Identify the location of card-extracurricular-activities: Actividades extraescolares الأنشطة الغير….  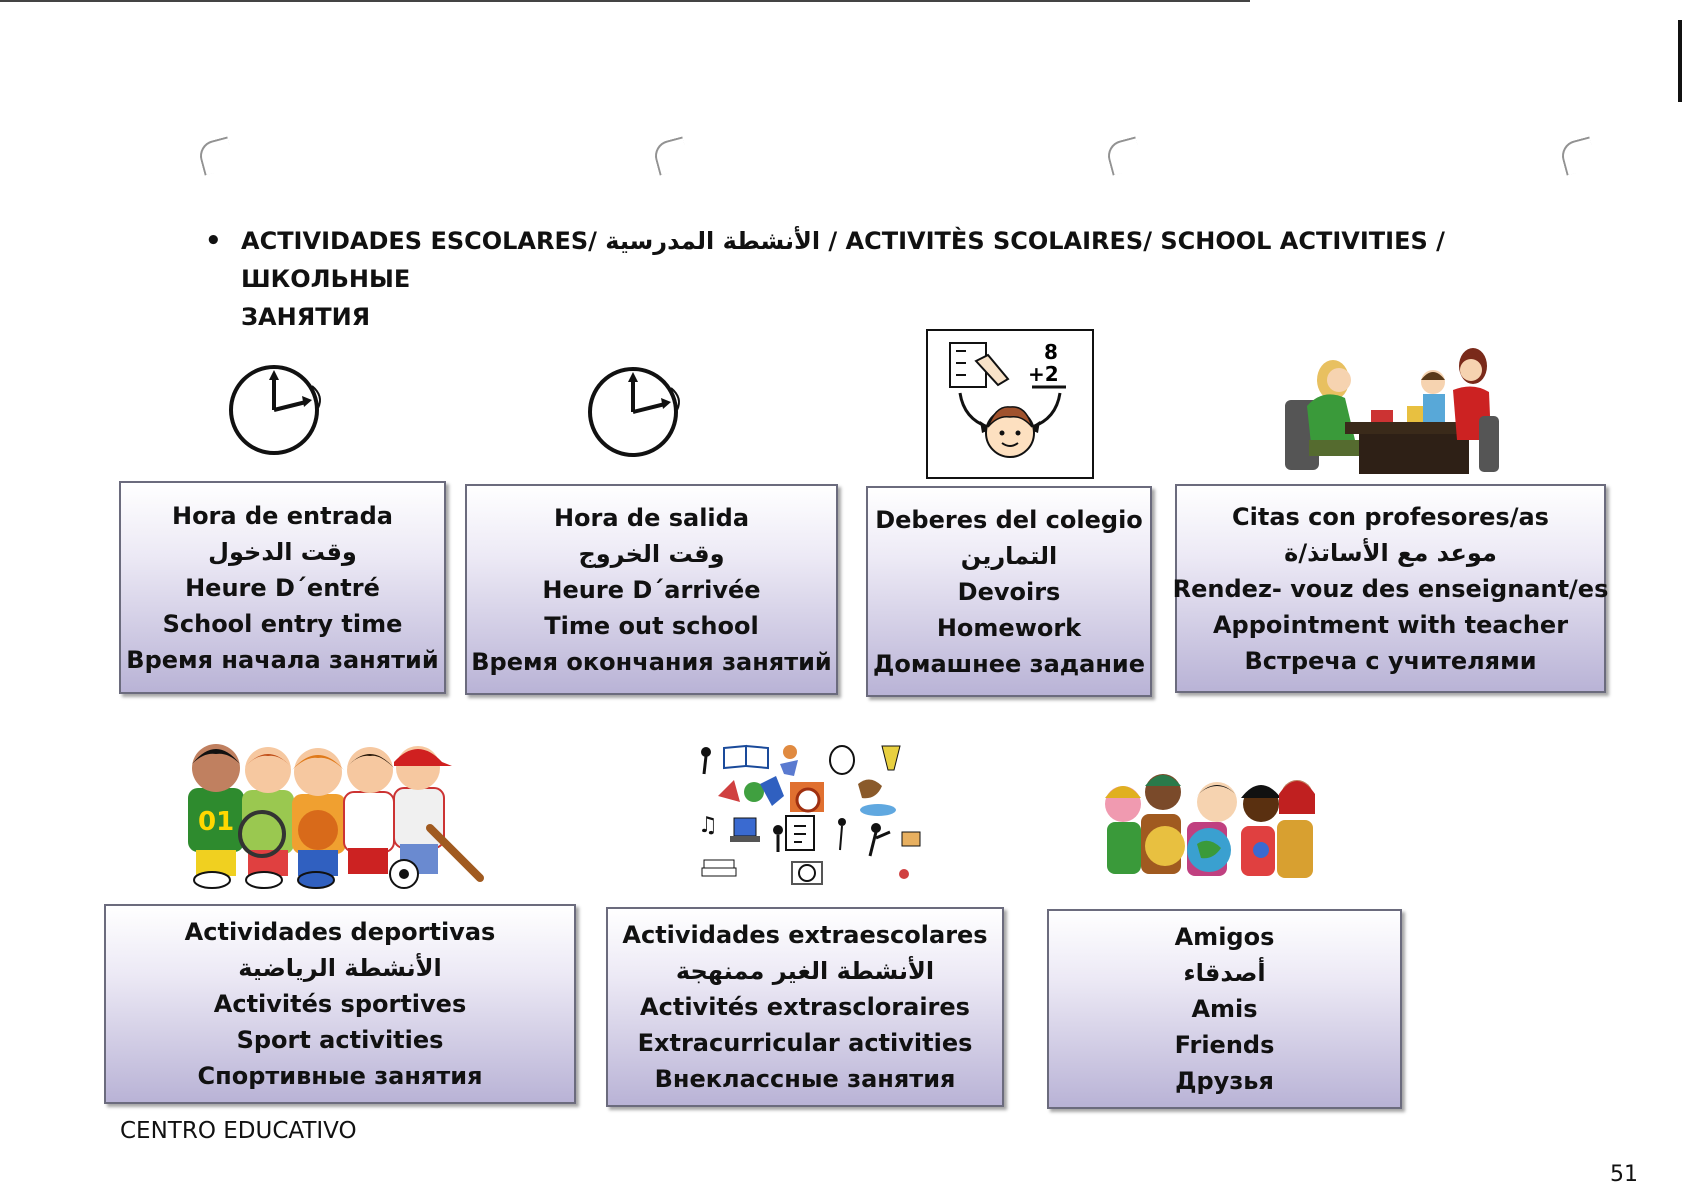
(805, 1007).